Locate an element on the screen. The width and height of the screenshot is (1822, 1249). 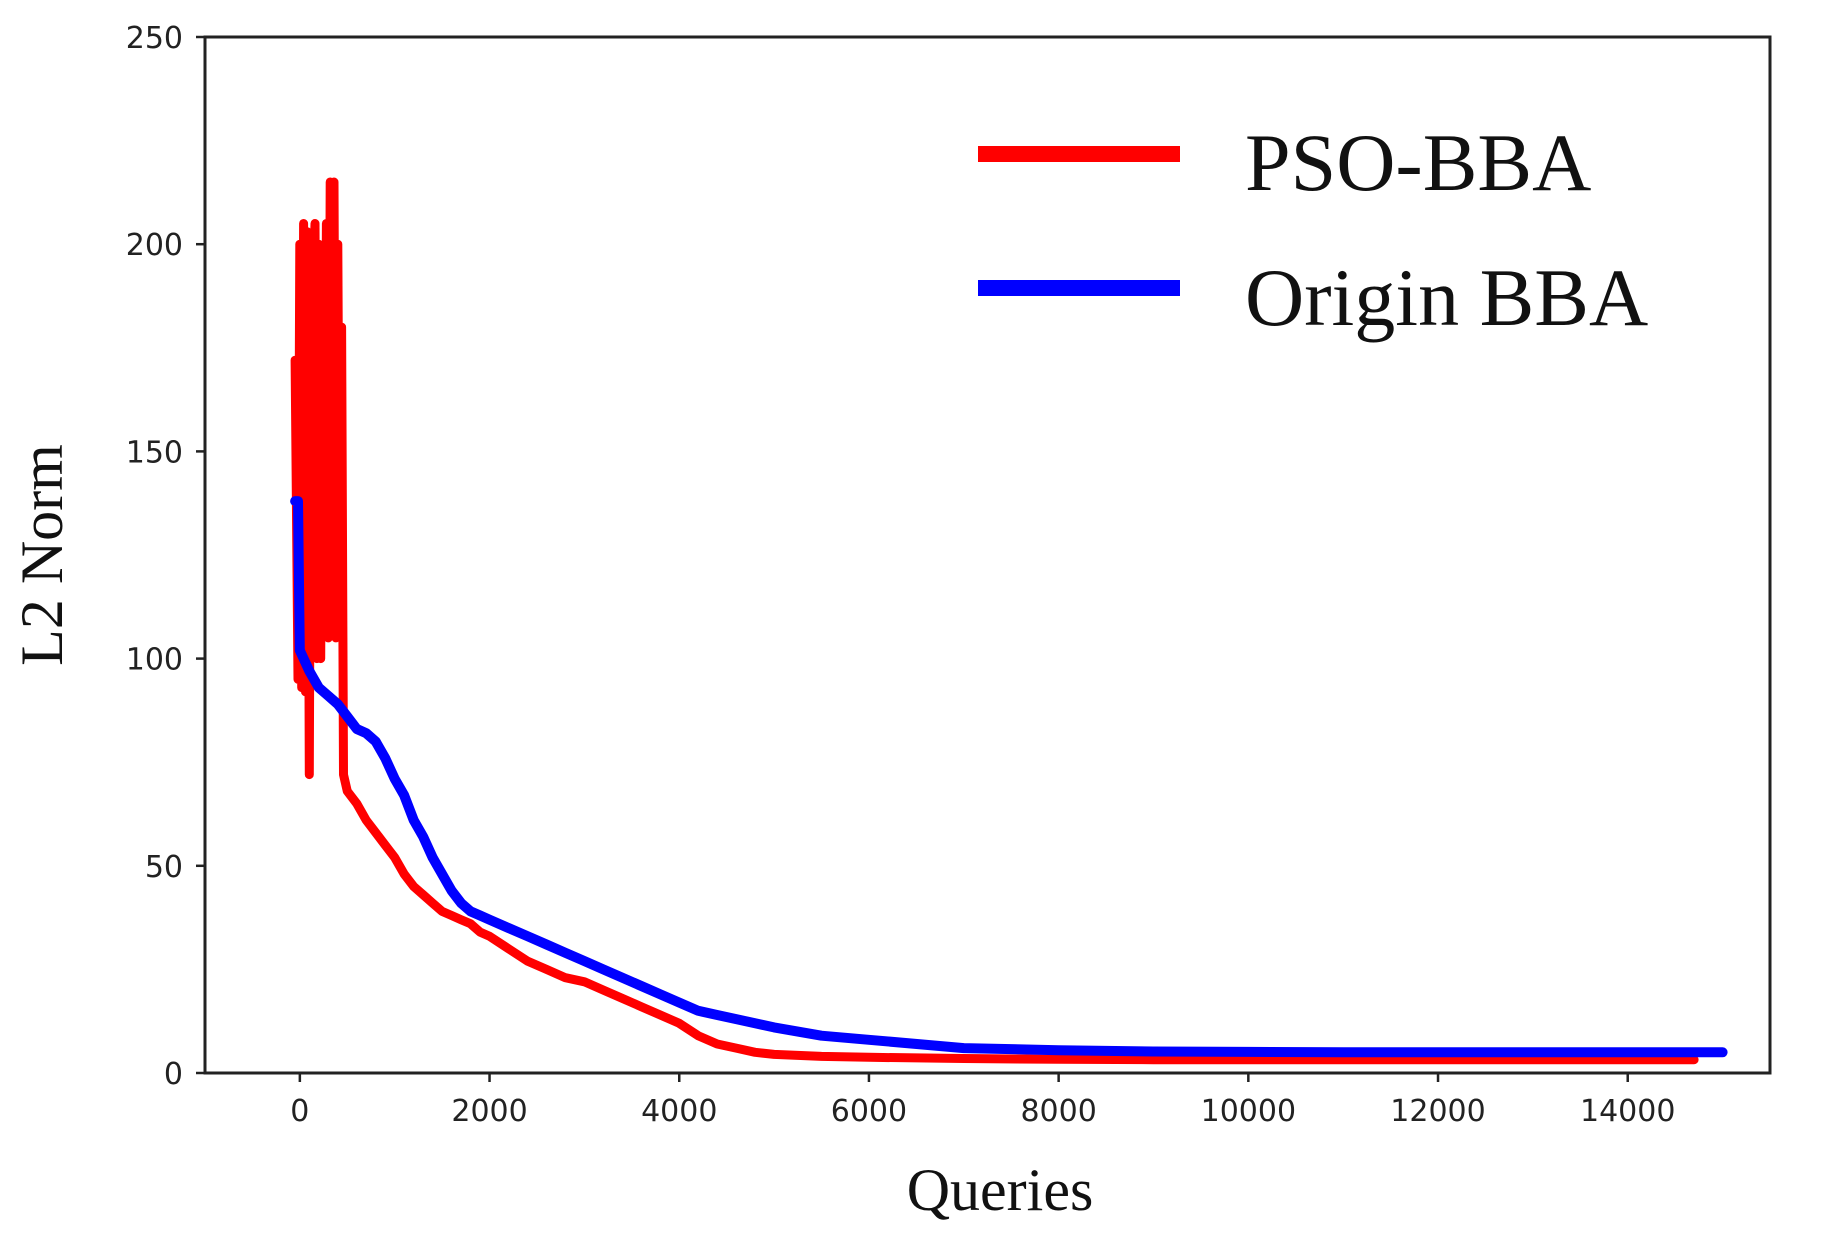
x-axis-title: Queries is located at coordinates (1000, 1190).